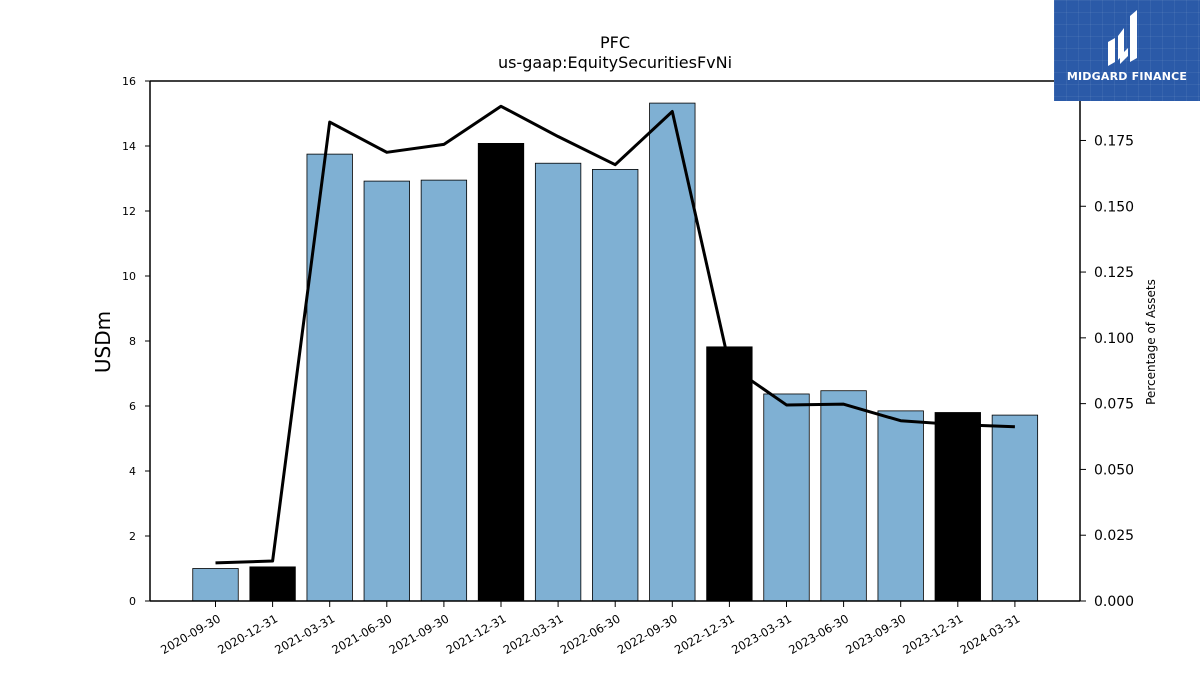  I want to click on y-tick-label: 6, so click(132, 406).